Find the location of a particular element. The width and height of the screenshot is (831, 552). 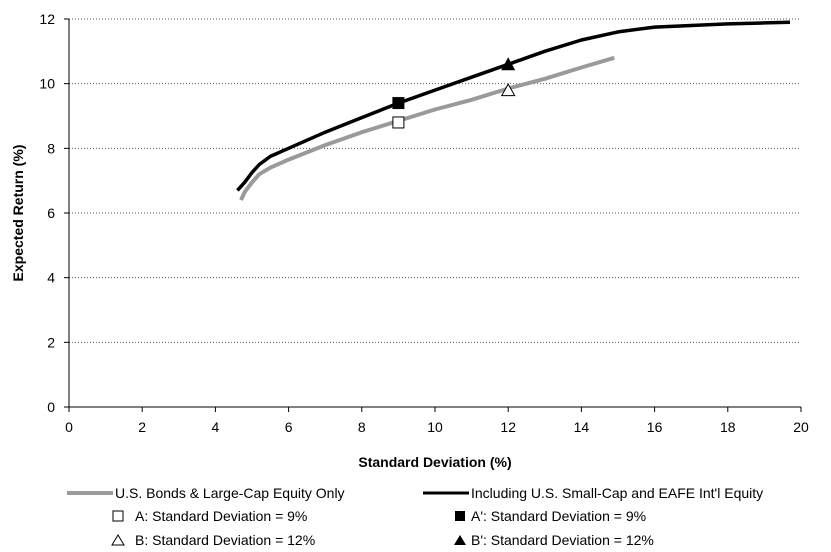

legend-label-bonds-largecap: U.S. Bonds & Large-Cap Equity Only is located at coordinates (230, 493).